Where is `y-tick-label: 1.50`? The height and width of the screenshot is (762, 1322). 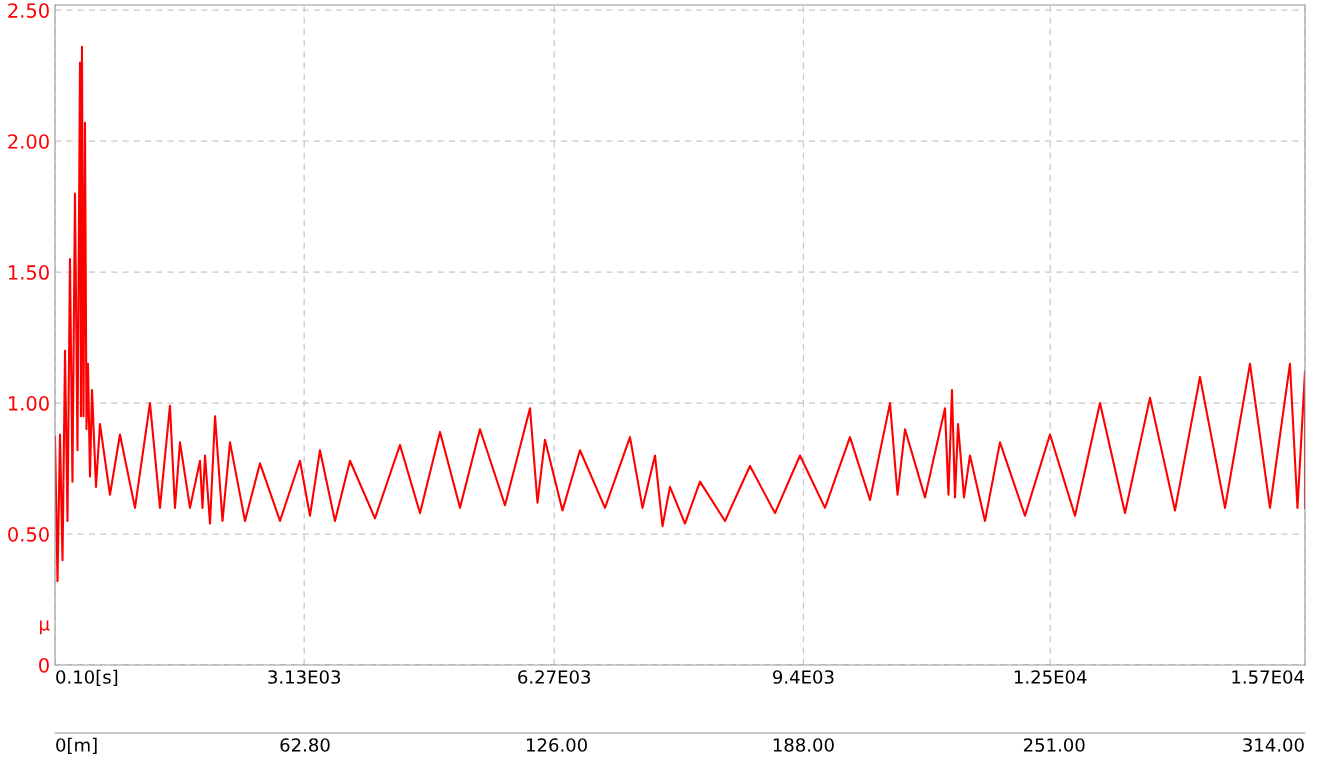
y-tick-label: 1.50 is located at coordinates (28, 272).